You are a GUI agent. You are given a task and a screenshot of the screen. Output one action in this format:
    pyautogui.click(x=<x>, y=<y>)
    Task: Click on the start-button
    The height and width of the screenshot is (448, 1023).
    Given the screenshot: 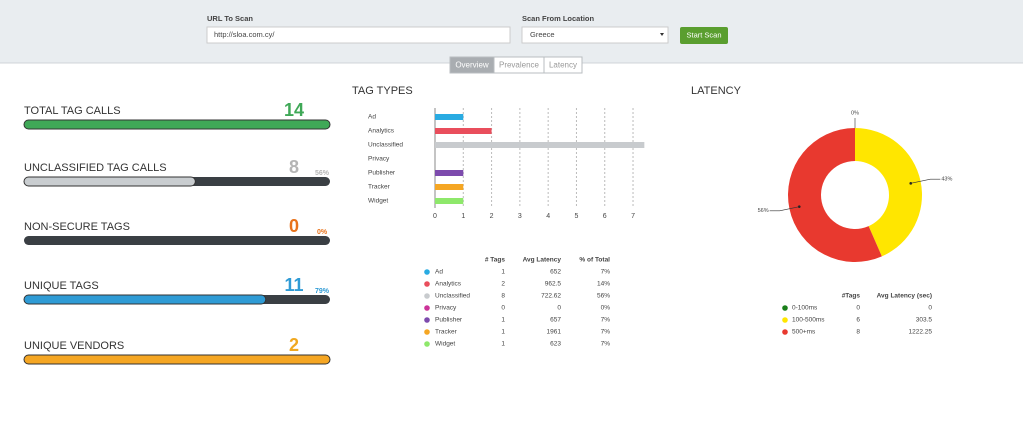 What is the action you would take?
    pyautogui.click(x=704, y=35)
    